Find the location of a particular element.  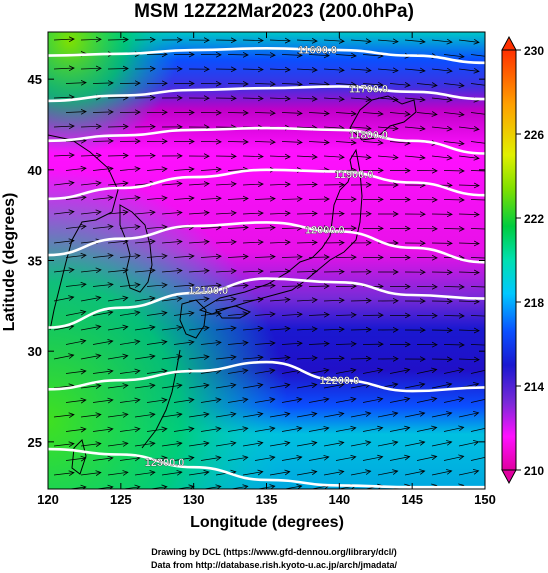

height-contour-line is located at coordinates (266, 376).